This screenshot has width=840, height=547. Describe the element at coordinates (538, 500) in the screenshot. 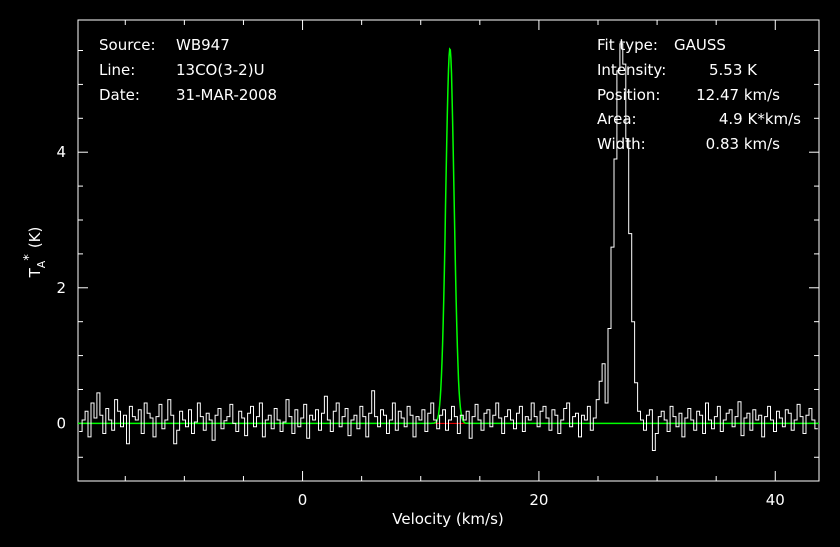

I see `x-tick-label: 20` at that location.